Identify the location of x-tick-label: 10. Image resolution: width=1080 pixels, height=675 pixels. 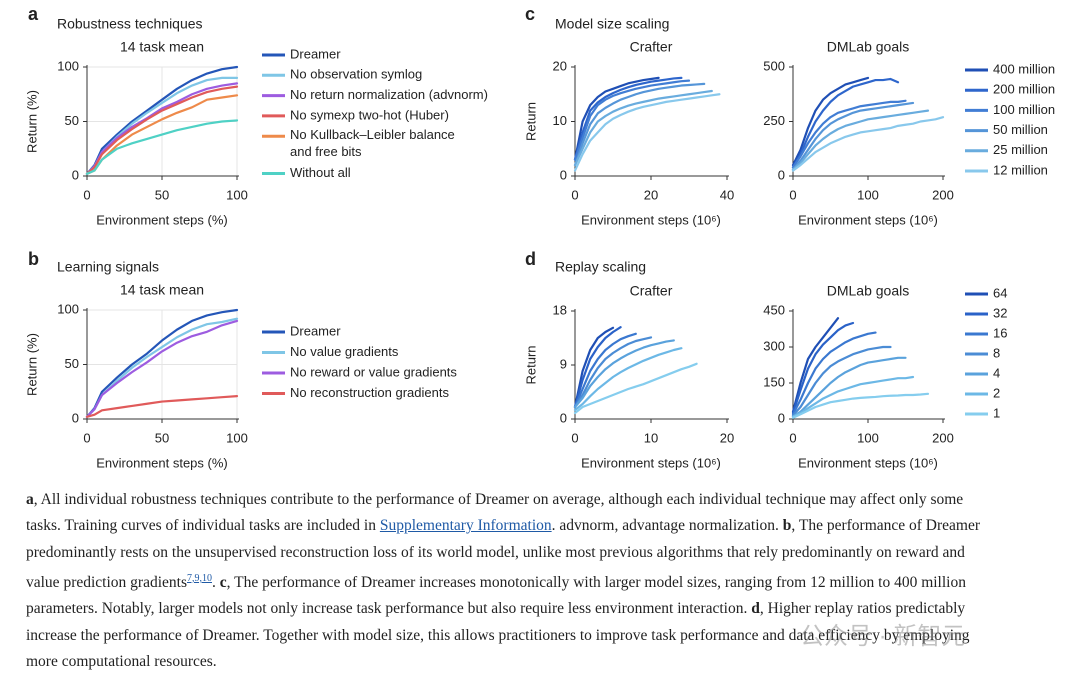
(651, 437).